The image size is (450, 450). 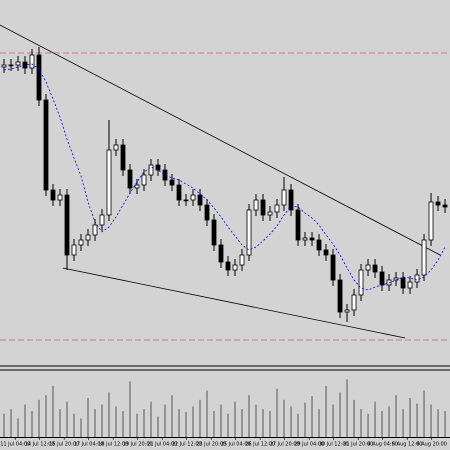 I want to click on x-tick-label: 11 Jul 04:00, so click(x=15, y=445).